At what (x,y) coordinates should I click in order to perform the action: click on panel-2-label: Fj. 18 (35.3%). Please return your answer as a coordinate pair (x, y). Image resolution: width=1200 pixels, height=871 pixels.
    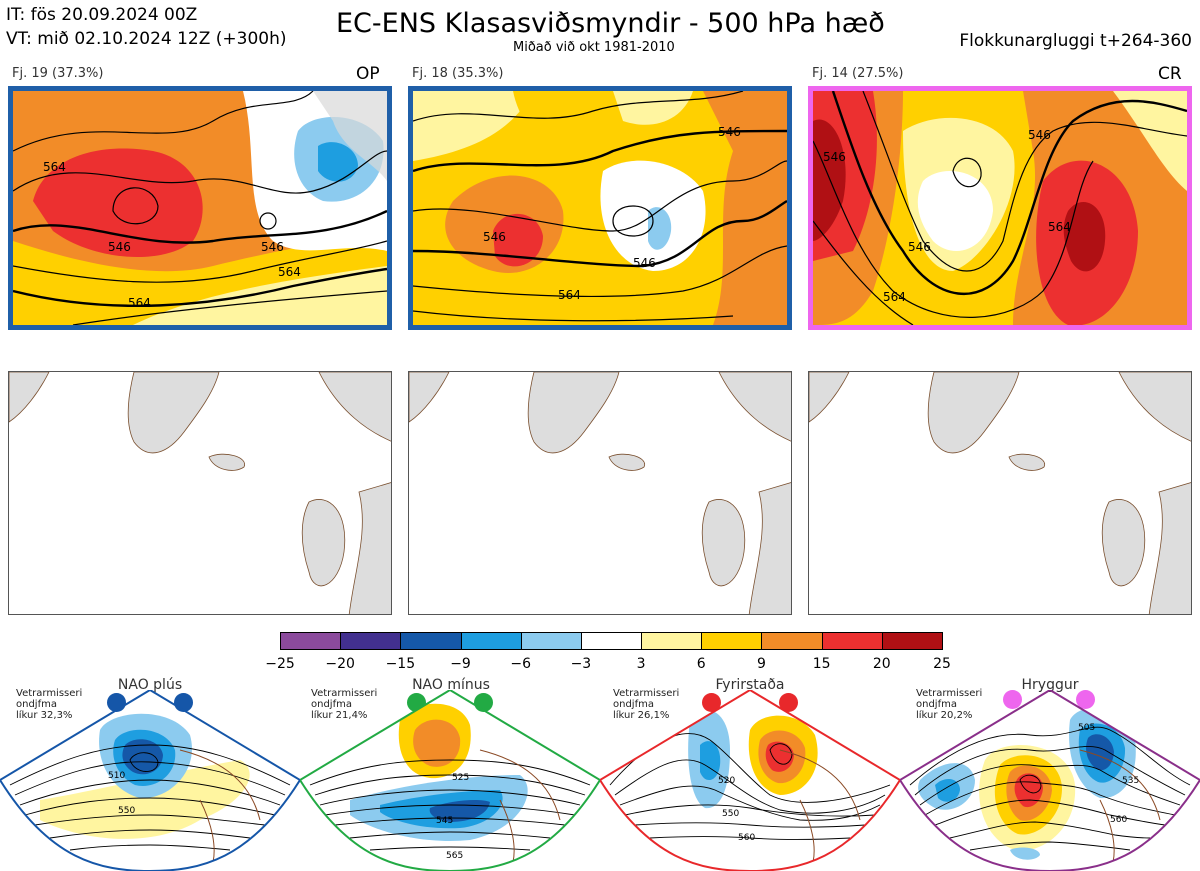
    Looking at the image, I should click on (458, 73).